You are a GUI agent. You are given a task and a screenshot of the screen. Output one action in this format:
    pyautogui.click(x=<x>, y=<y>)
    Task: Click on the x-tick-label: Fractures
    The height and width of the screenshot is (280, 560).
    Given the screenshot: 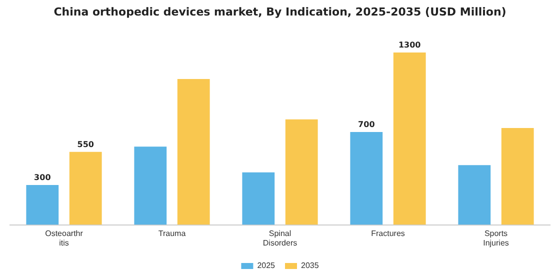 What is the action you would take?
    pyautogui.click(x=388, y=233)
    